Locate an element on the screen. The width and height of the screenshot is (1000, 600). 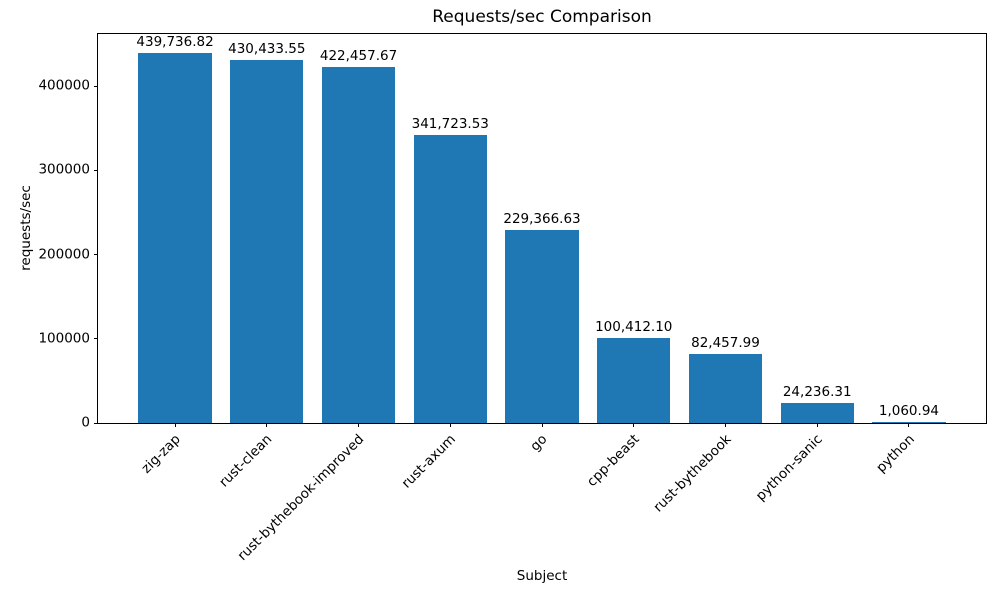
bar-value-label: 229,366.63 is located at coordinates (542, 218).